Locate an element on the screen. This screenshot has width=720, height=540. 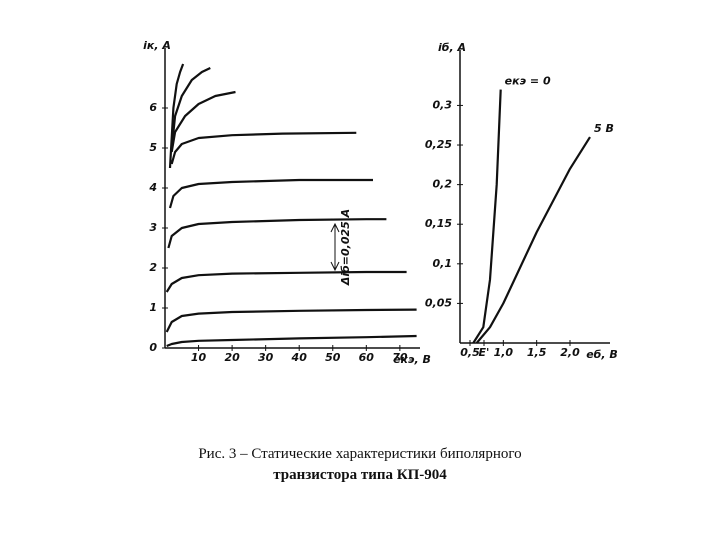
x-tick-label: 1,0 is located at coordinates (504, 352).